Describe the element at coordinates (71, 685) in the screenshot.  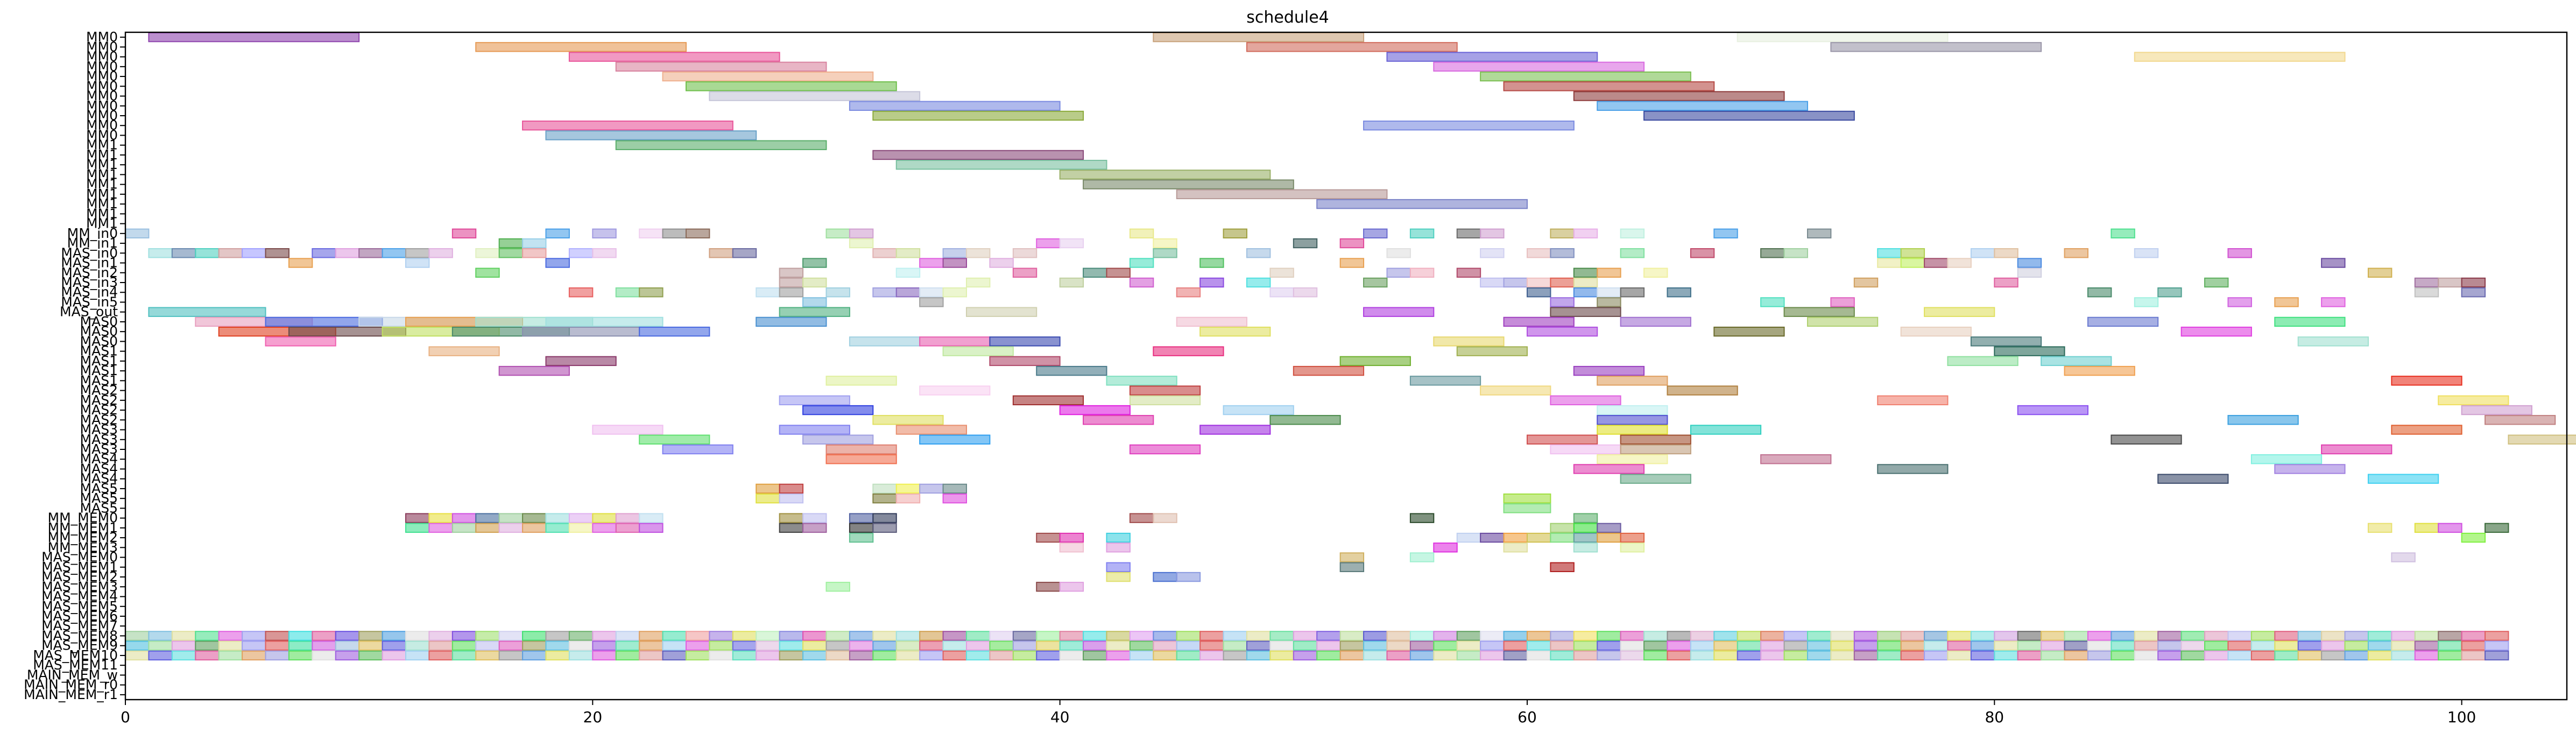
I see `y-tick-label: MAIN_MEM_r0` at that location.